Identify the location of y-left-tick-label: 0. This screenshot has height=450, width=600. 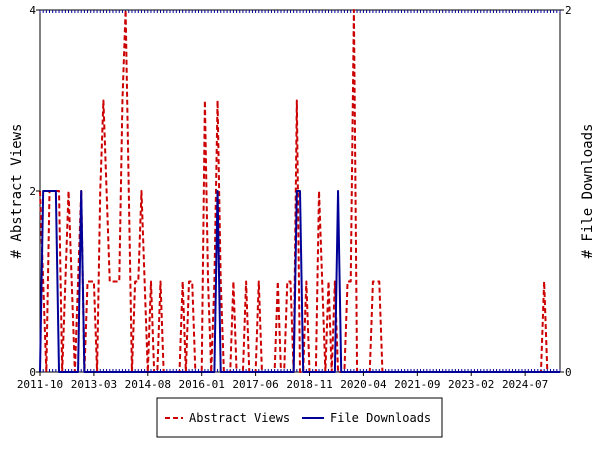
(32, 372).